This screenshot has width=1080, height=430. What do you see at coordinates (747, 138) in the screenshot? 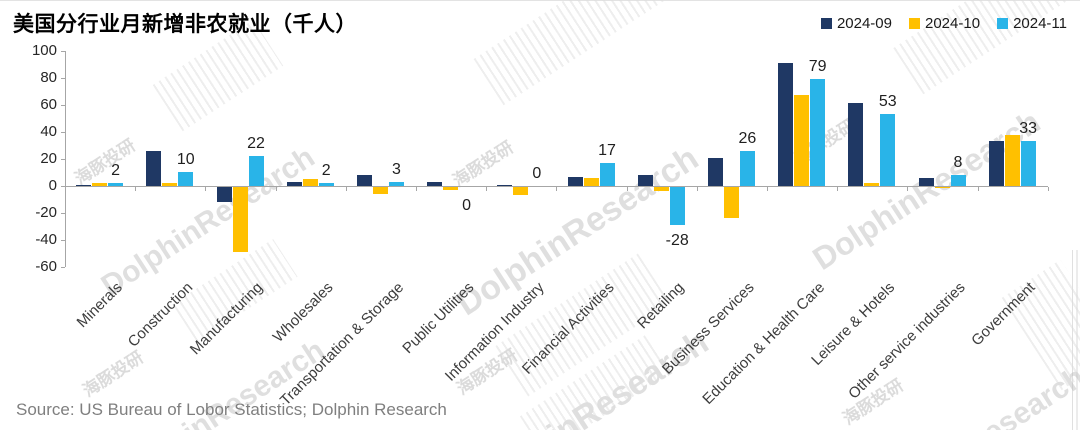
I see `data-label: 26` at bounding box center [747, 138].